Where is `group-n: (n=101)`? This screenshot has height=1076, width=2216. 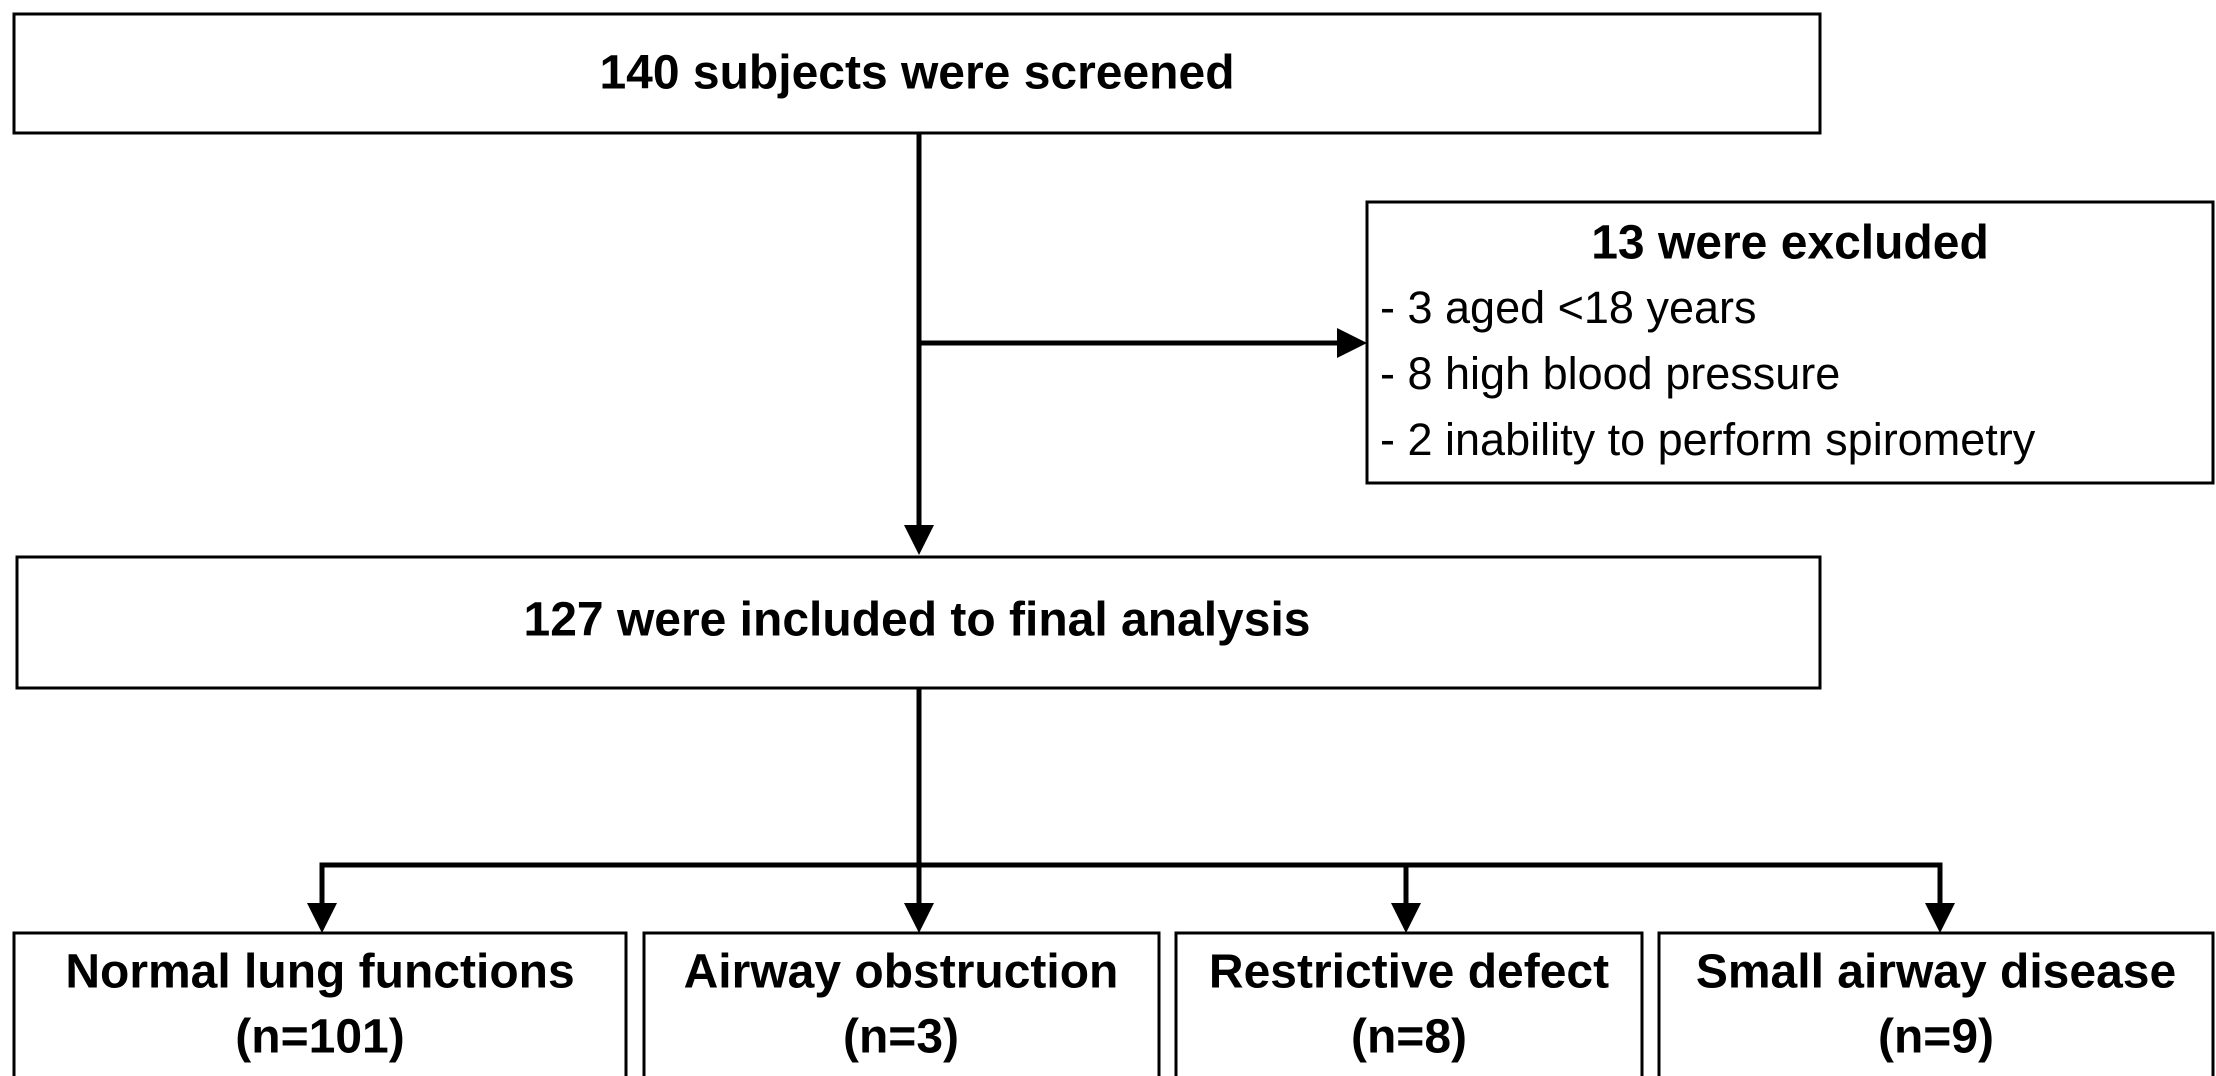
group-n: (n=101) is located at coordinates (319, 1037).